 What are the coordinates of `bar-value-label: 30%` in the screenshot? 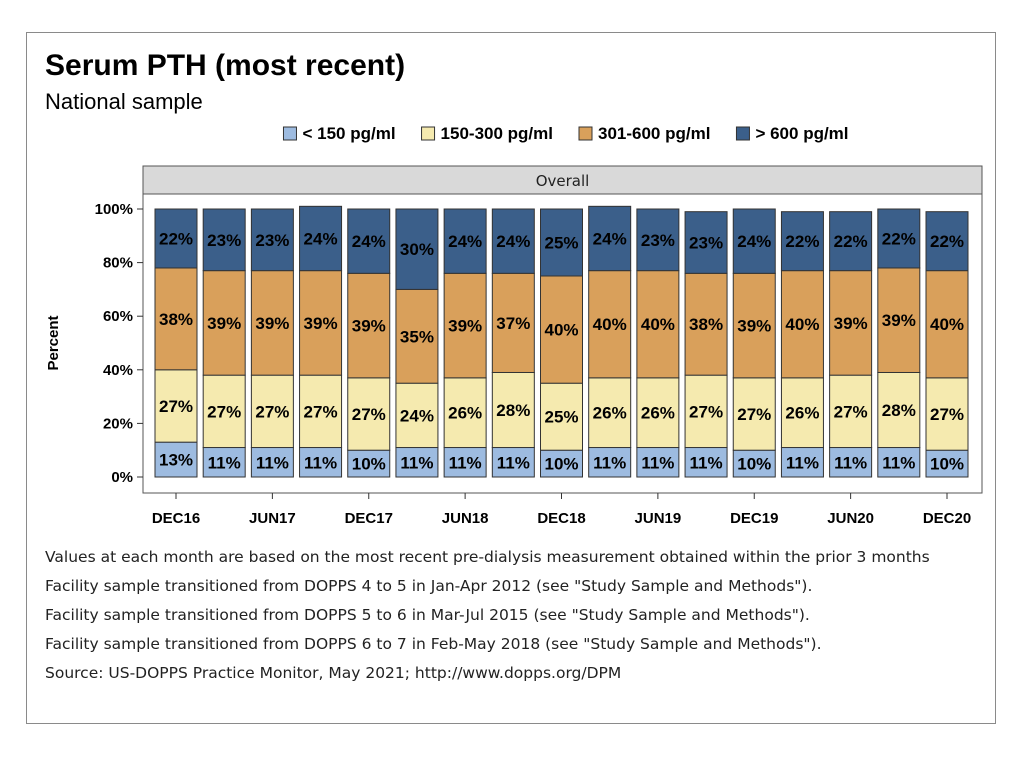 It's located at (417, 249).